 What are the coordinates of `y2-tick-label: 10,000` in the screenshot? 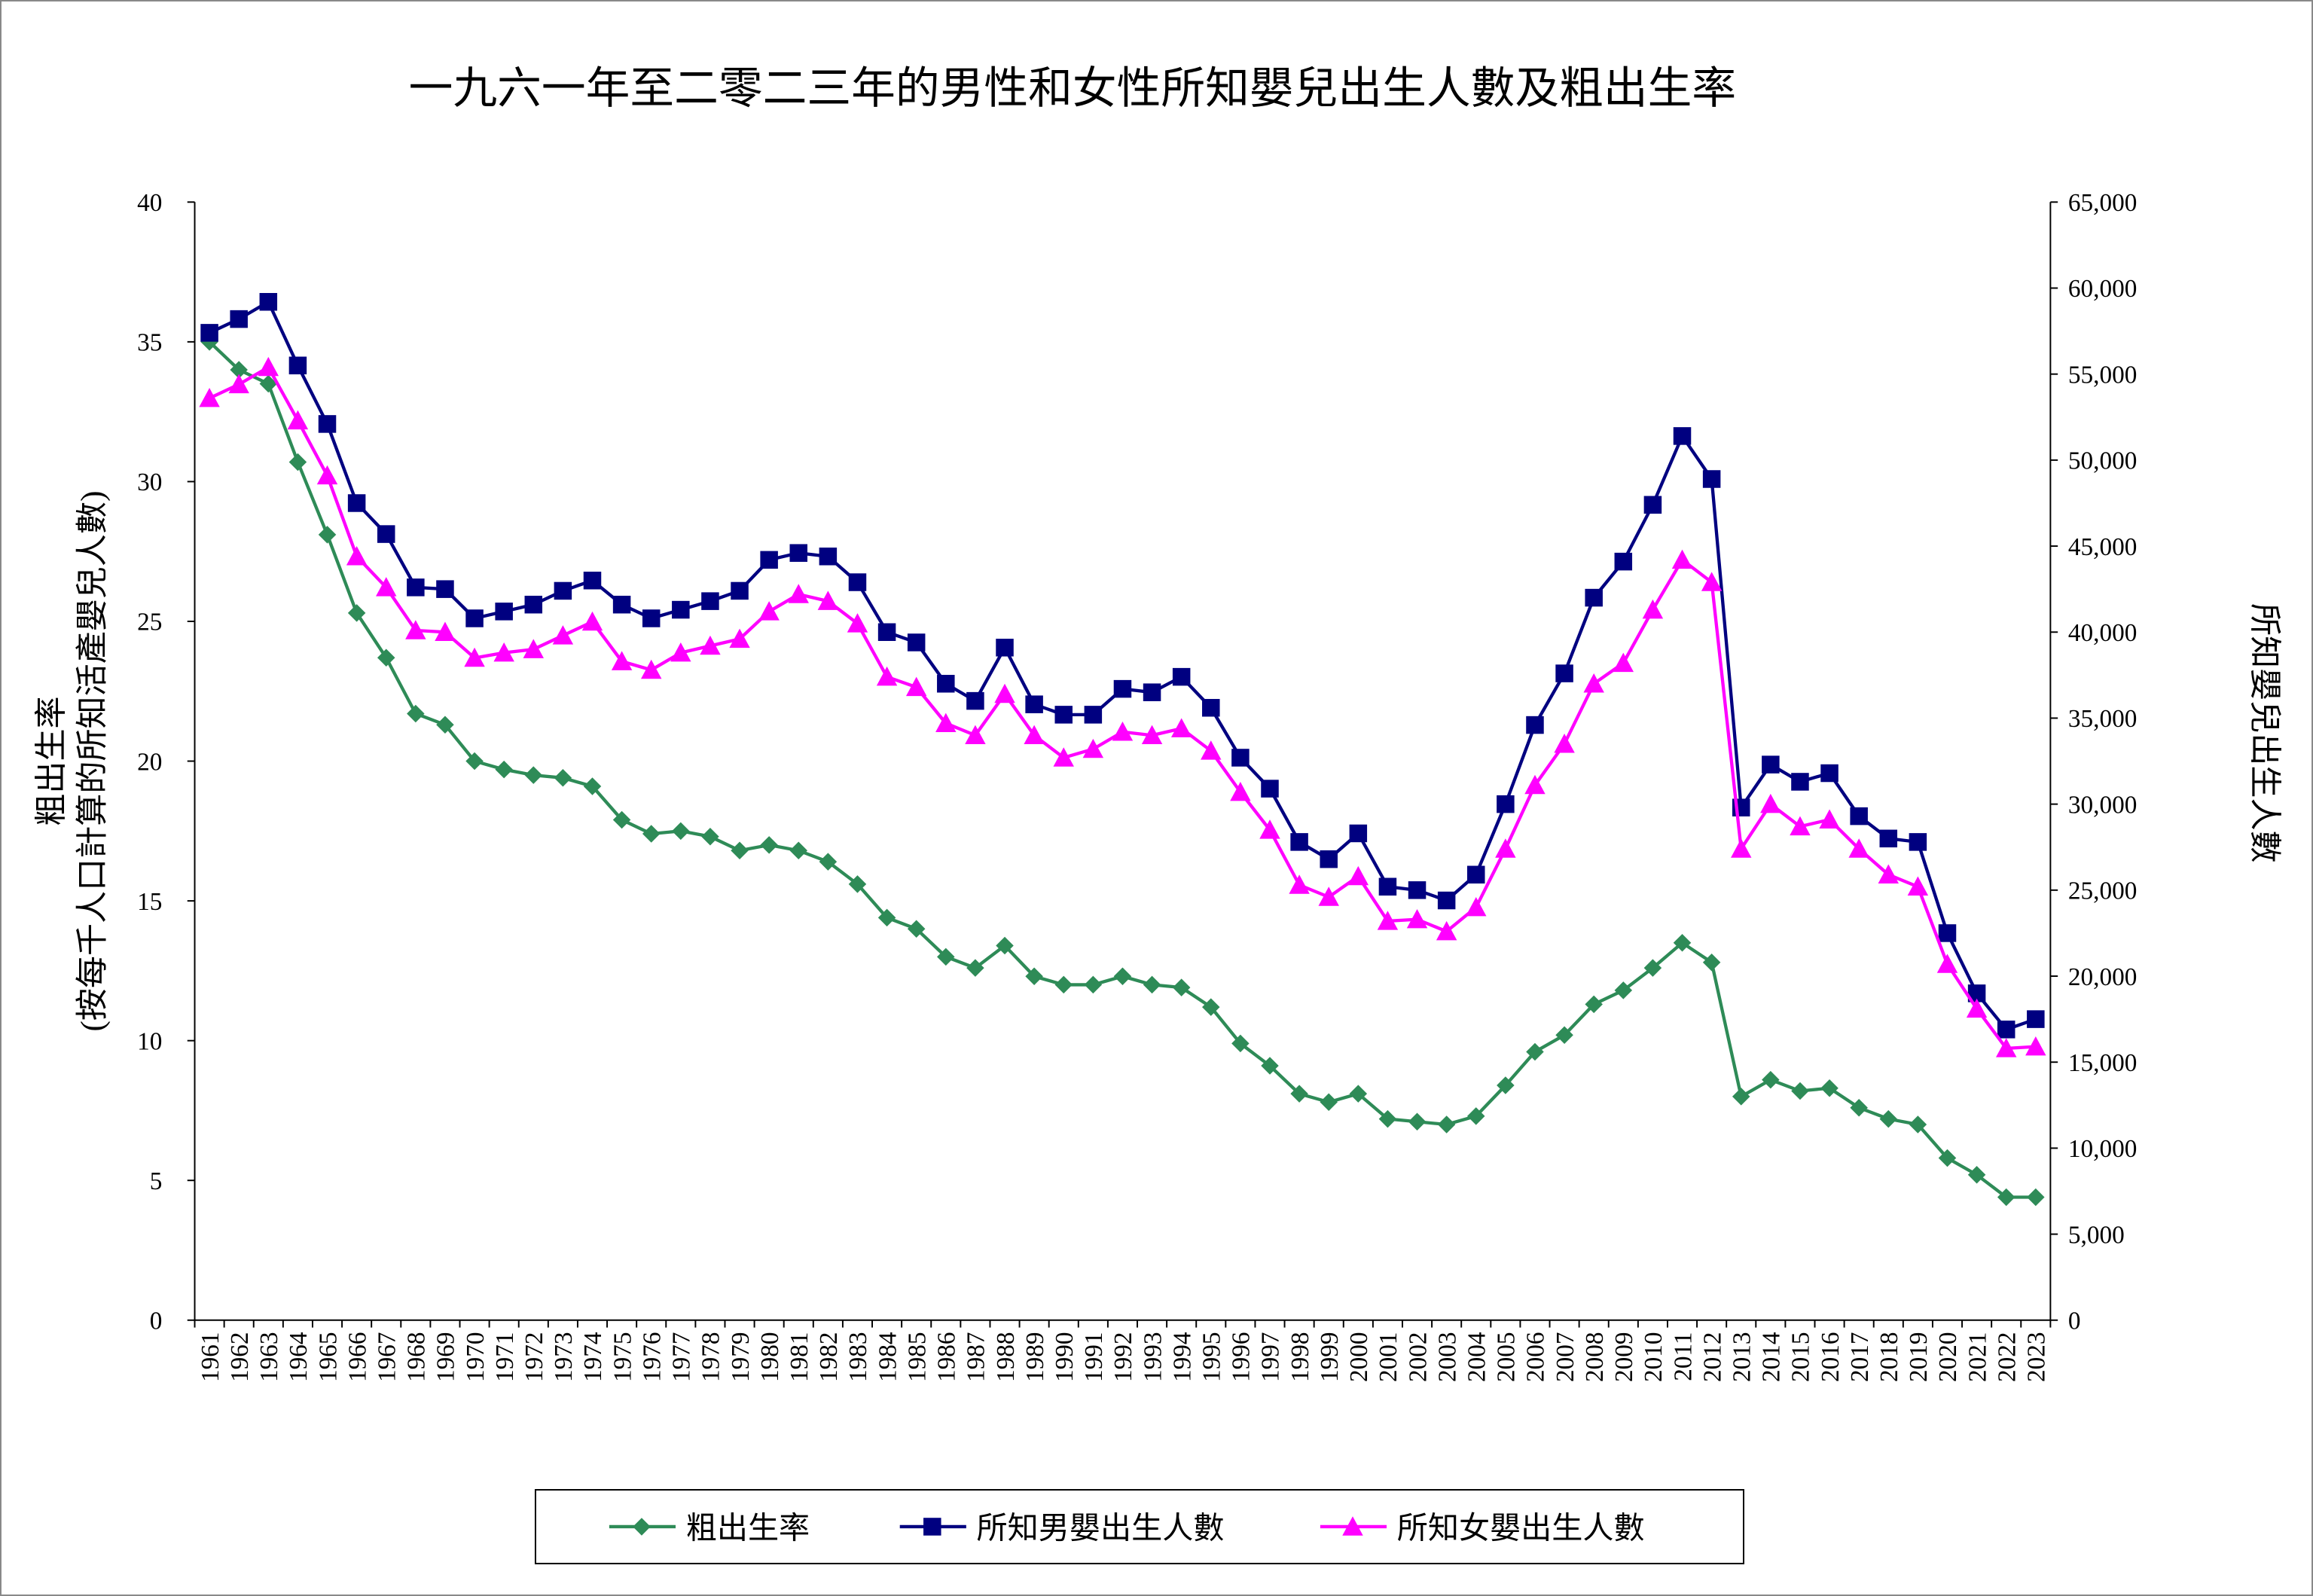 It's located at (2103, 1149).